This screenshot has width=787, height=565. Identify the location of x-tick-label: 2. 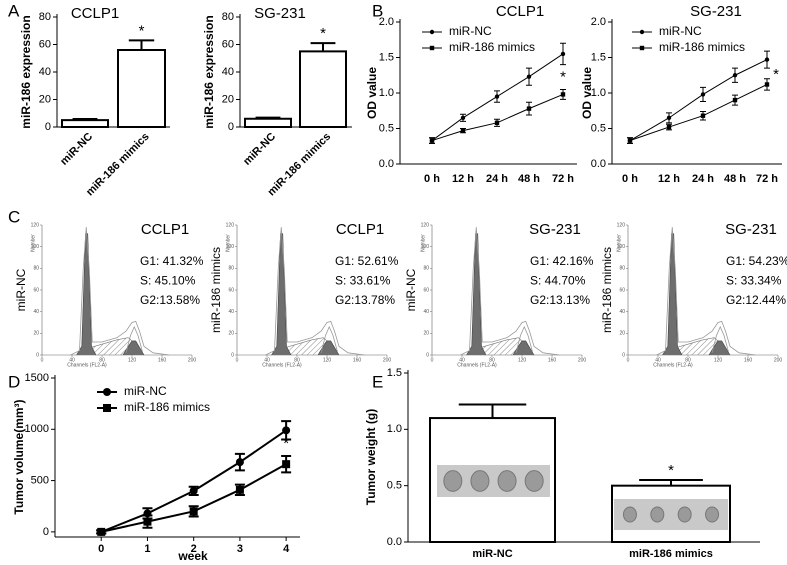
(194, 549).